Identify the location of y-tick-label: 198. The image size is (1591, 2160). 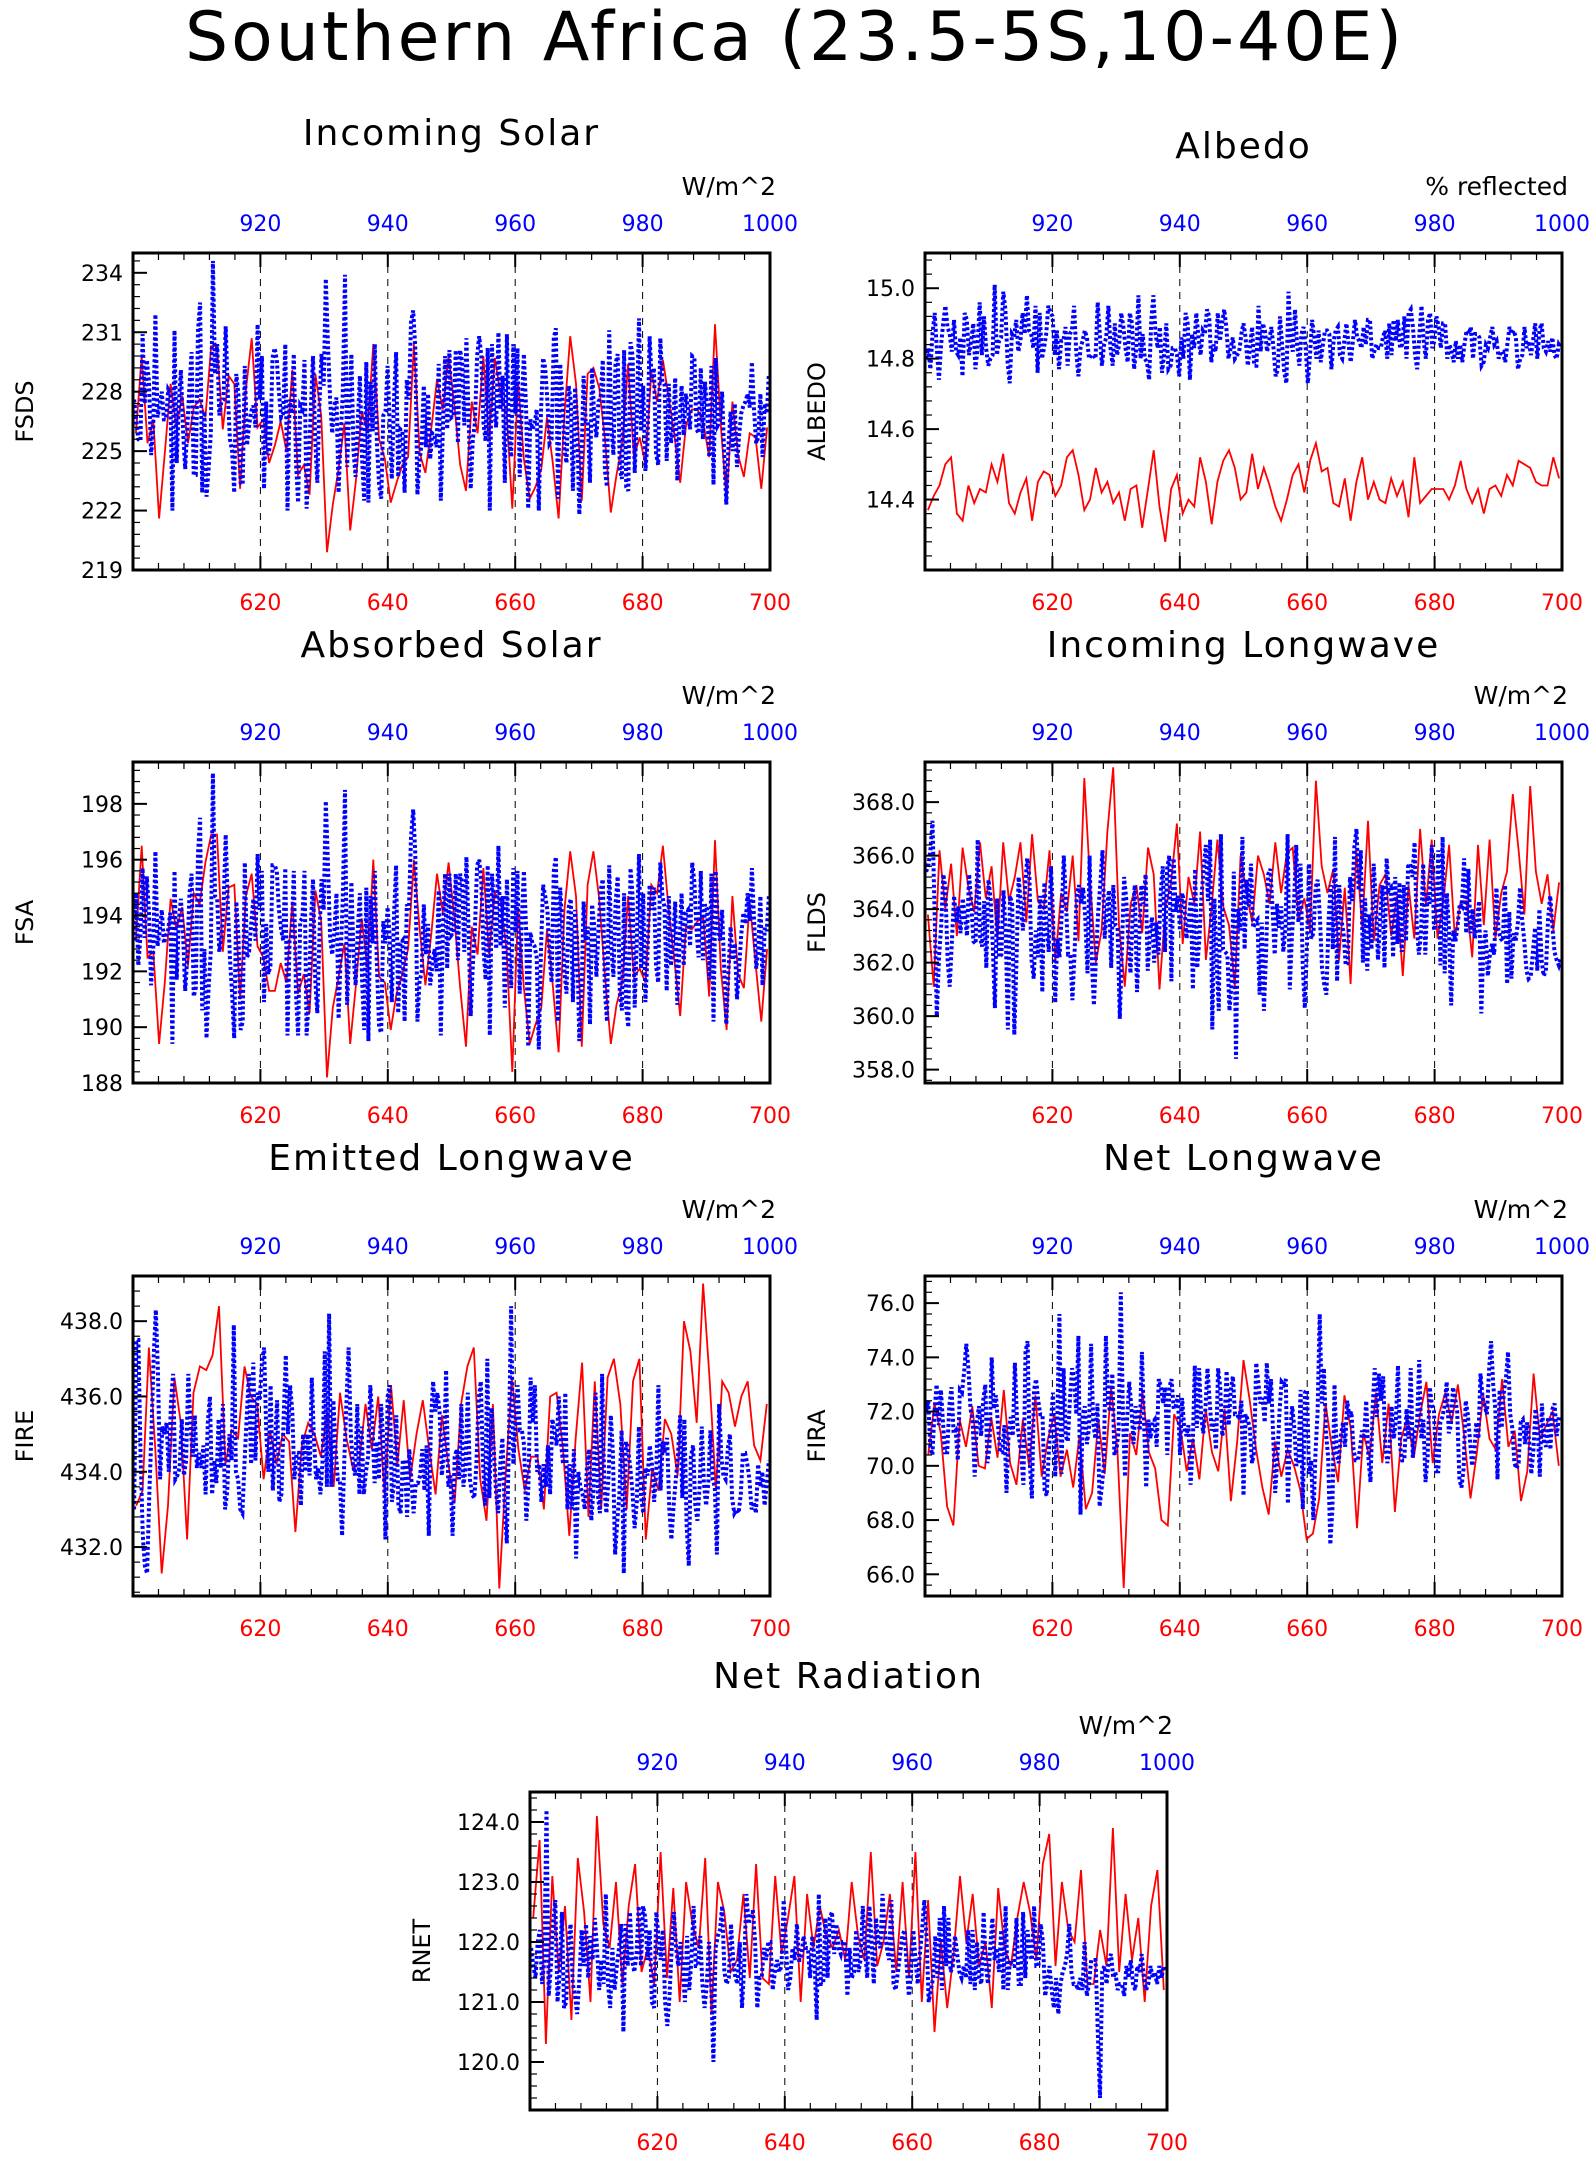
(102, 805).